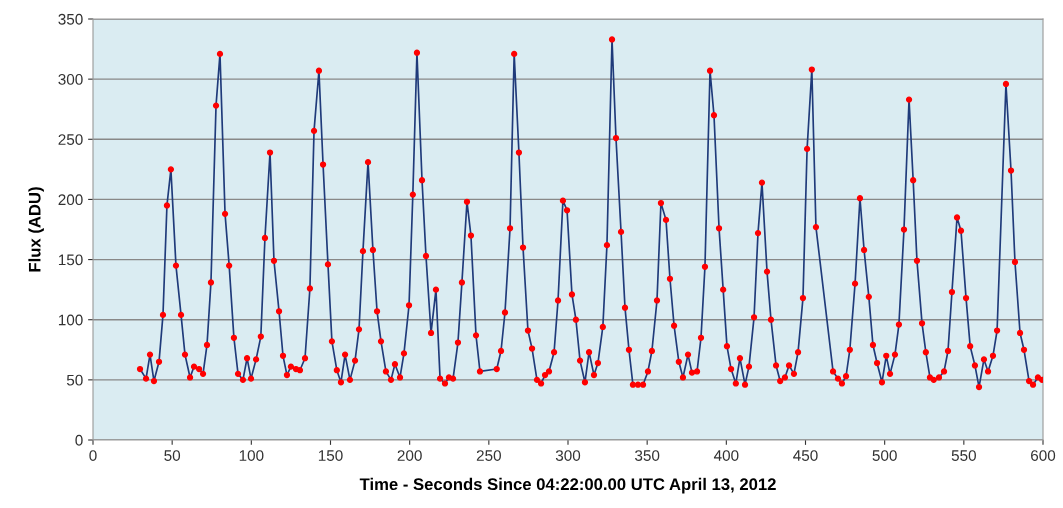 The image size is (1063, 508). I want to click on x-tick-label: 350, so click(647, 455).